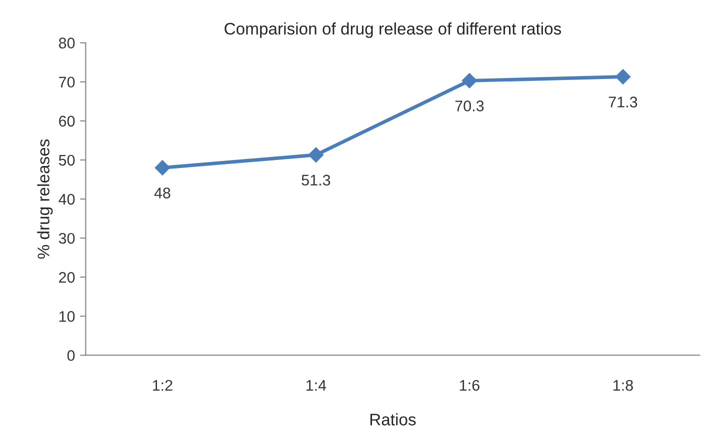 The width and height of the screenshot is (714, 428). What do you see at coordinates (623, 385) in the screenshot?
I see `x-tick-label: 1:8` at bounding box center [623, 385].